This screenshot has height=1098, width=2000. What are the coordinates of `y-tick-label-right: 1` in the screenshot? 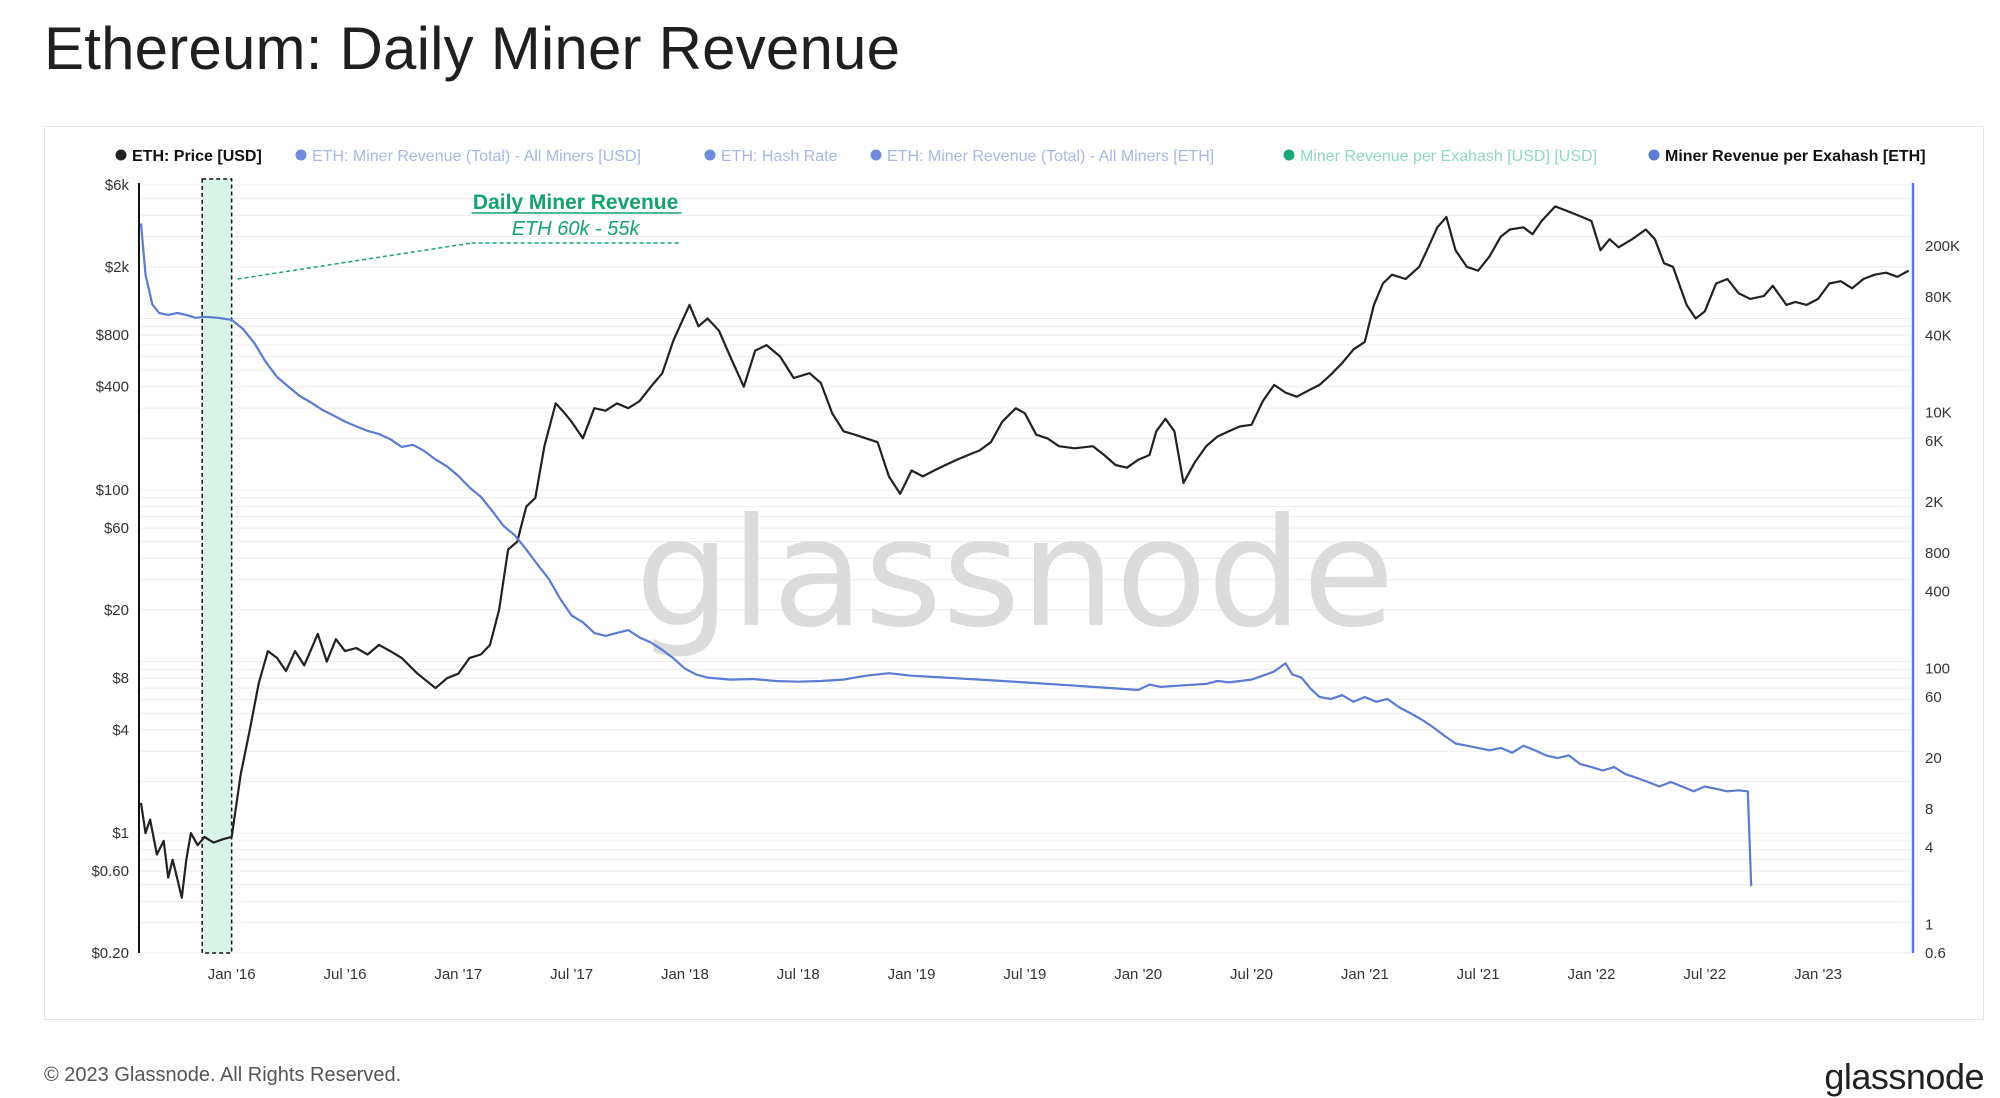 It's located at (1929, 925).